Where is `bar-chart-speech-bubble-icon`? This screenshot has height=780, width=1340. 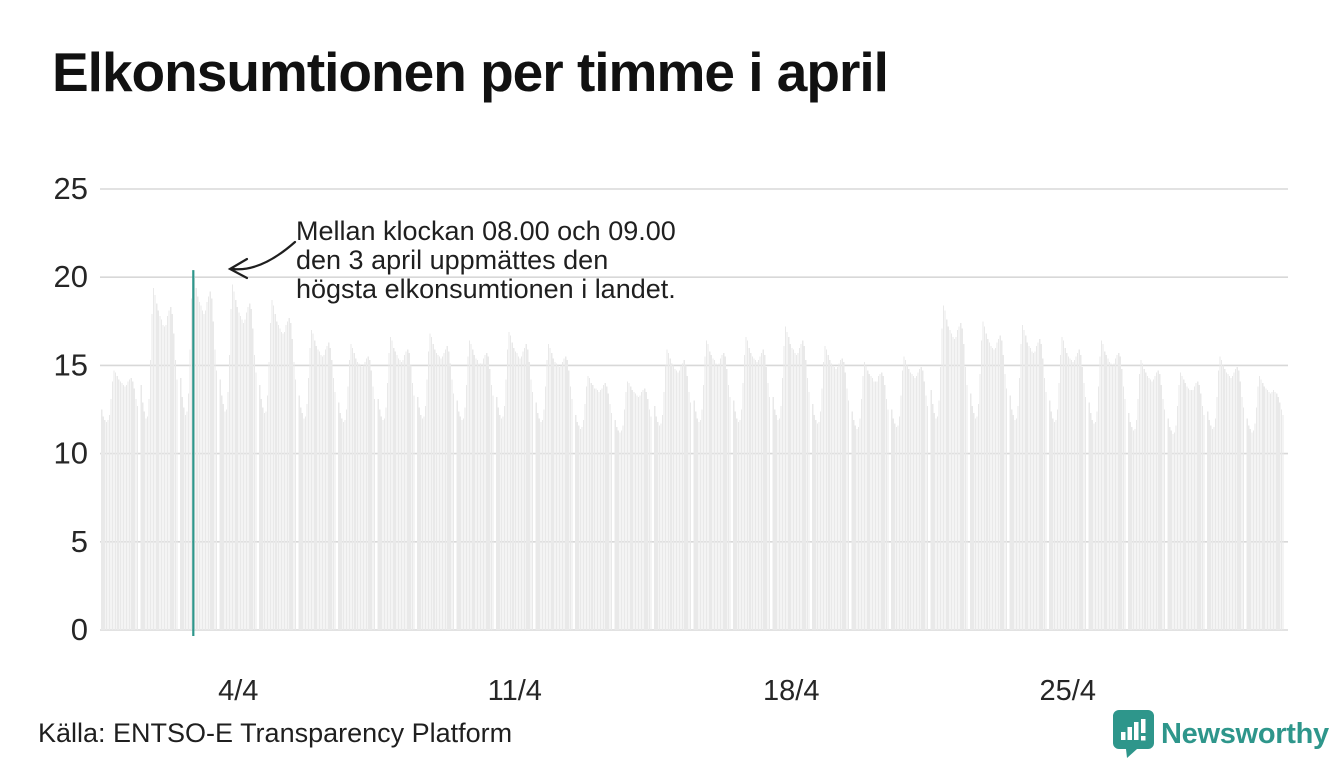 bar-chart-speech-bubble-icon is located at coordinates (1133, 734).